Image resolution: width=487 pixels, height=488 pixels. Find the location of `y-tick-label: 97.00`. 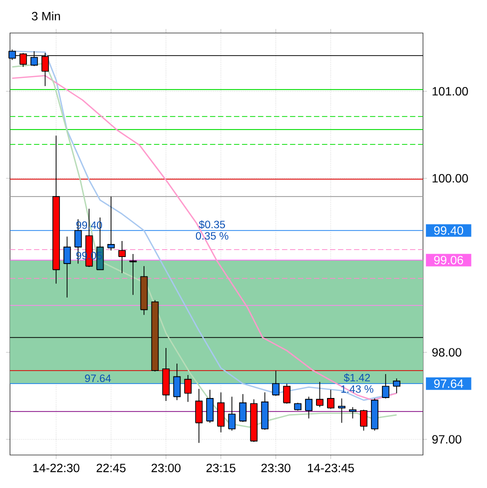

y-tick-label: 97.00 is located at coordinates (447, 439).